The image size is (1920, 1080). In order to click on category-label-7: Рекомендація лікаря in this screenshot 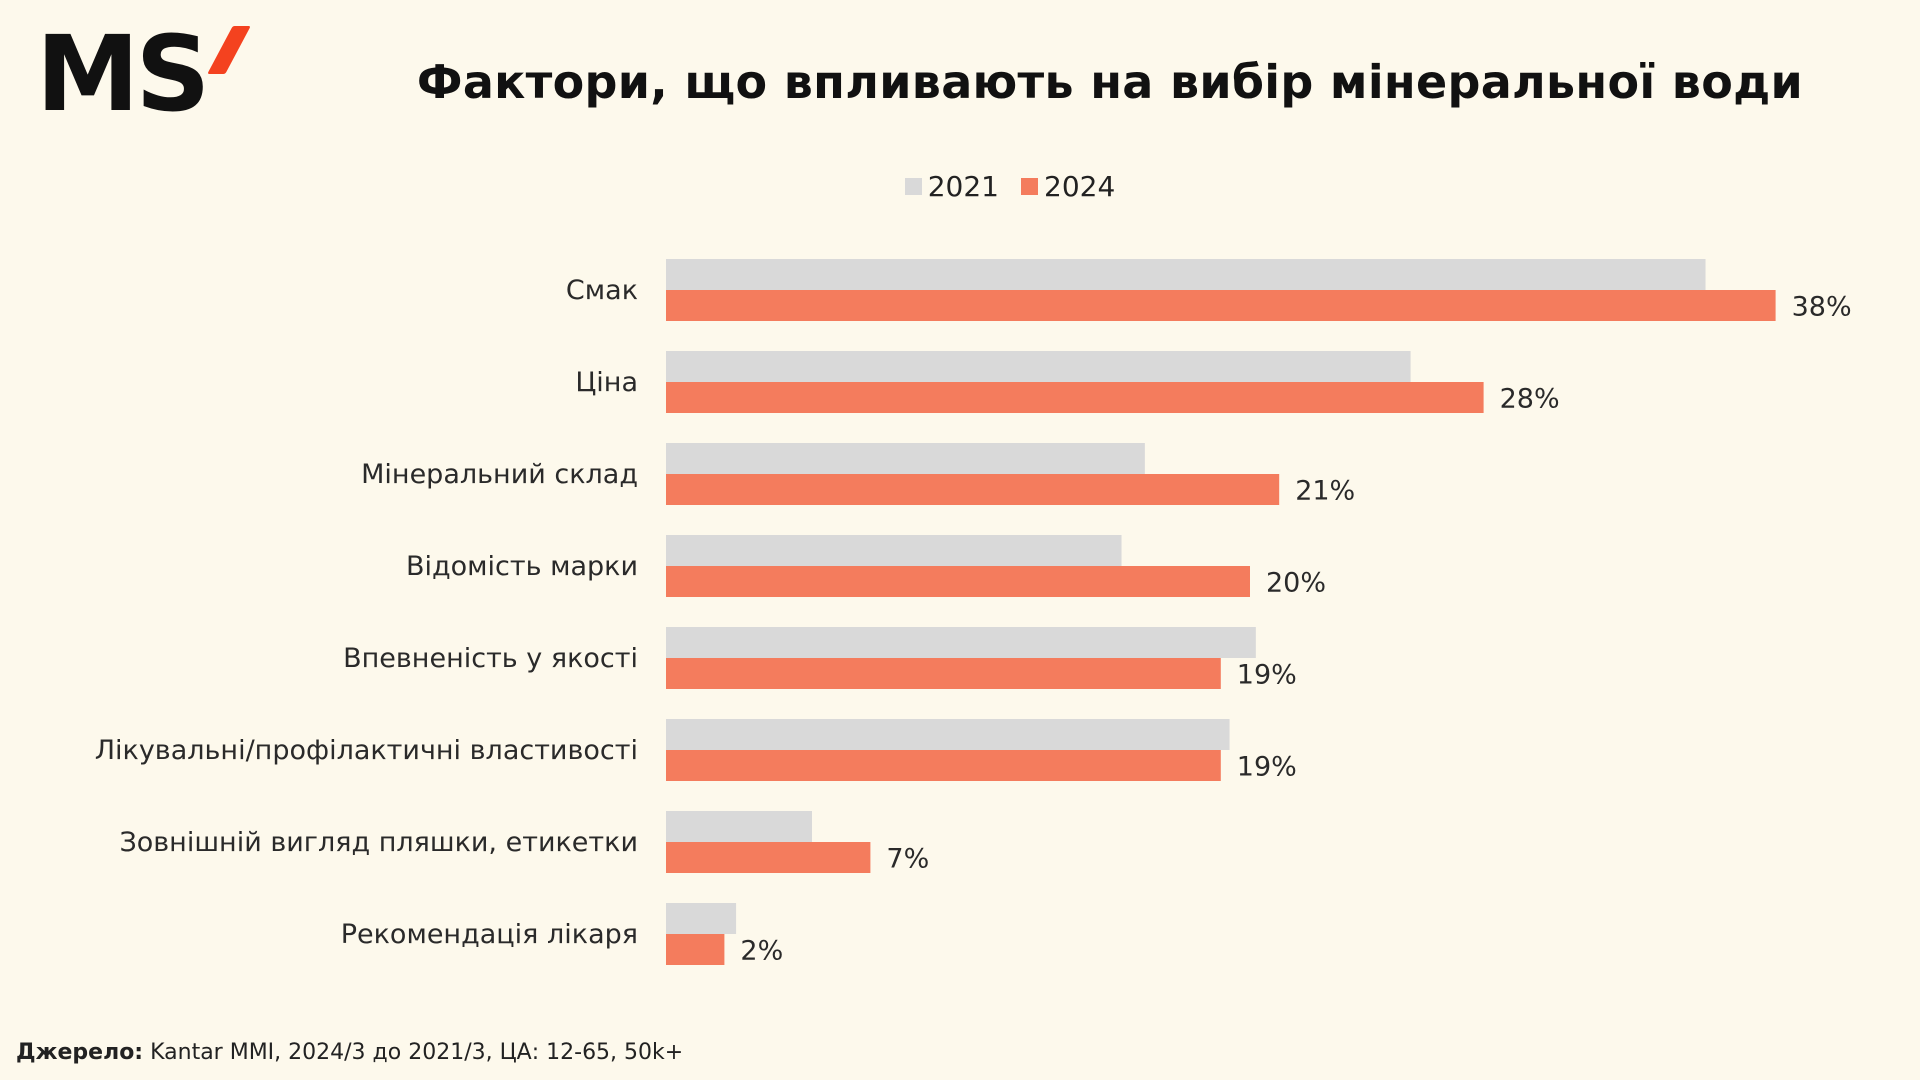, I will do `click(489, 934)`.